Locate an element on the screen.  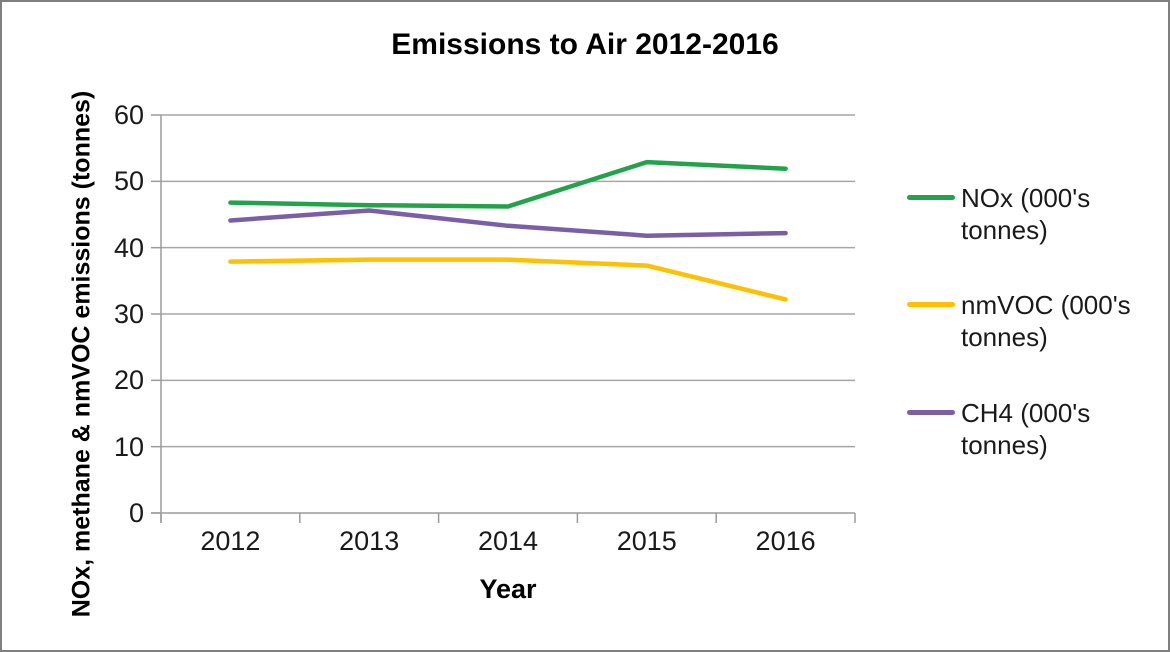
y-tick-label: 60 is located at coordinates (128, 115).